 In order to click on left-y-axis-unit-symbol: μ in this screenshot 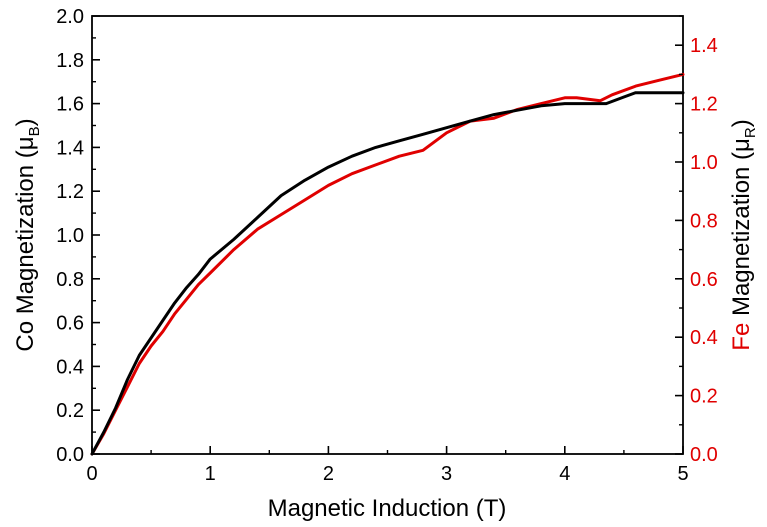, I will do `click(25, 143)`.